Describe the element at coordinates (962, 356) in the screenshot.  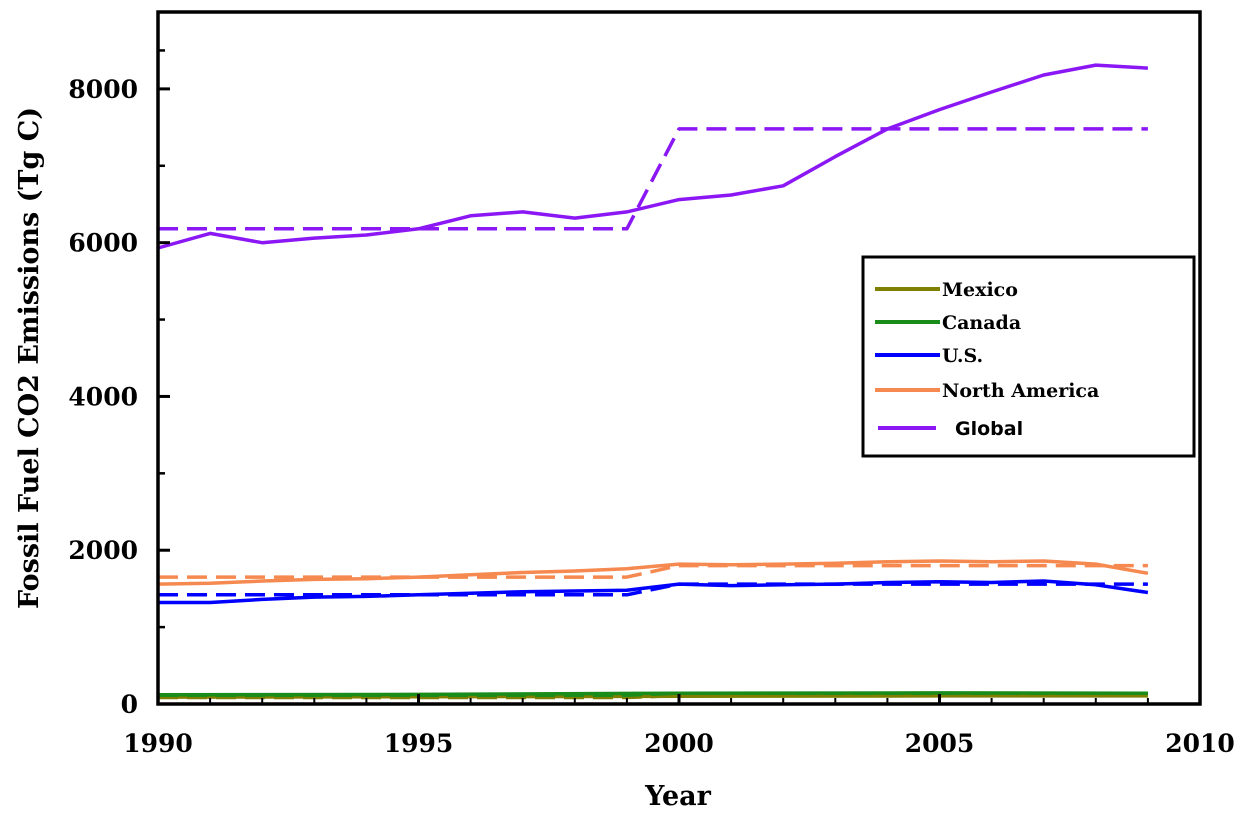
I see `legend-label-u-s: U.S.` at that location.